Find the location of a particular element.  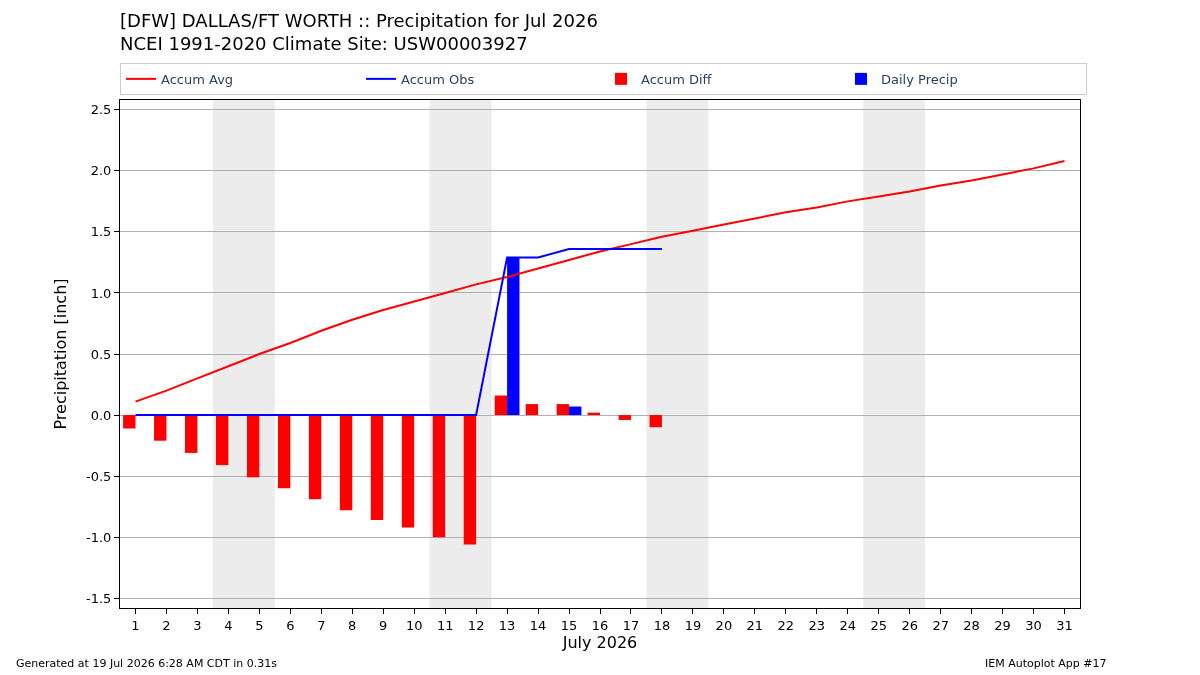

x-tick-label: 12 is located at coordinates (476, 625).